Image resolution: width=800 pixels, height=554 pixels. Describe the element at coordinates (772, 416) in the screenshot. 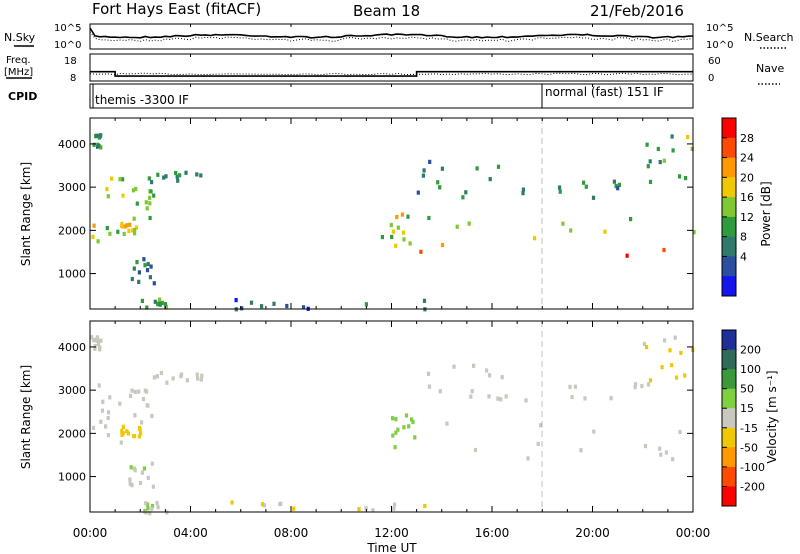

I see `velocity-cbar-label: Velocity [m s⁻¹]` at that location.